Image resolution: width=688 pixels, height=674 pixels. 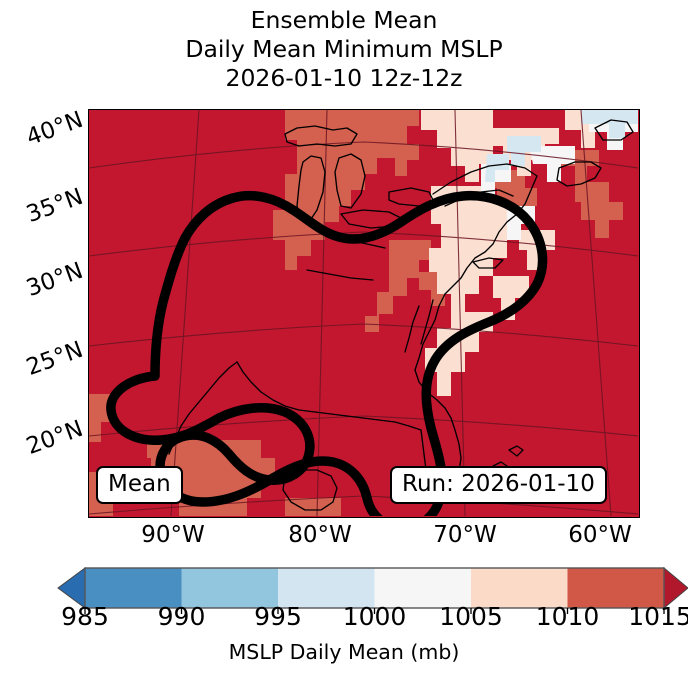 What do you see at coordinates (471, 616) in the screenshot?
I see `colorbar-tick-1005: 1005` at bounding box center [471, 616].